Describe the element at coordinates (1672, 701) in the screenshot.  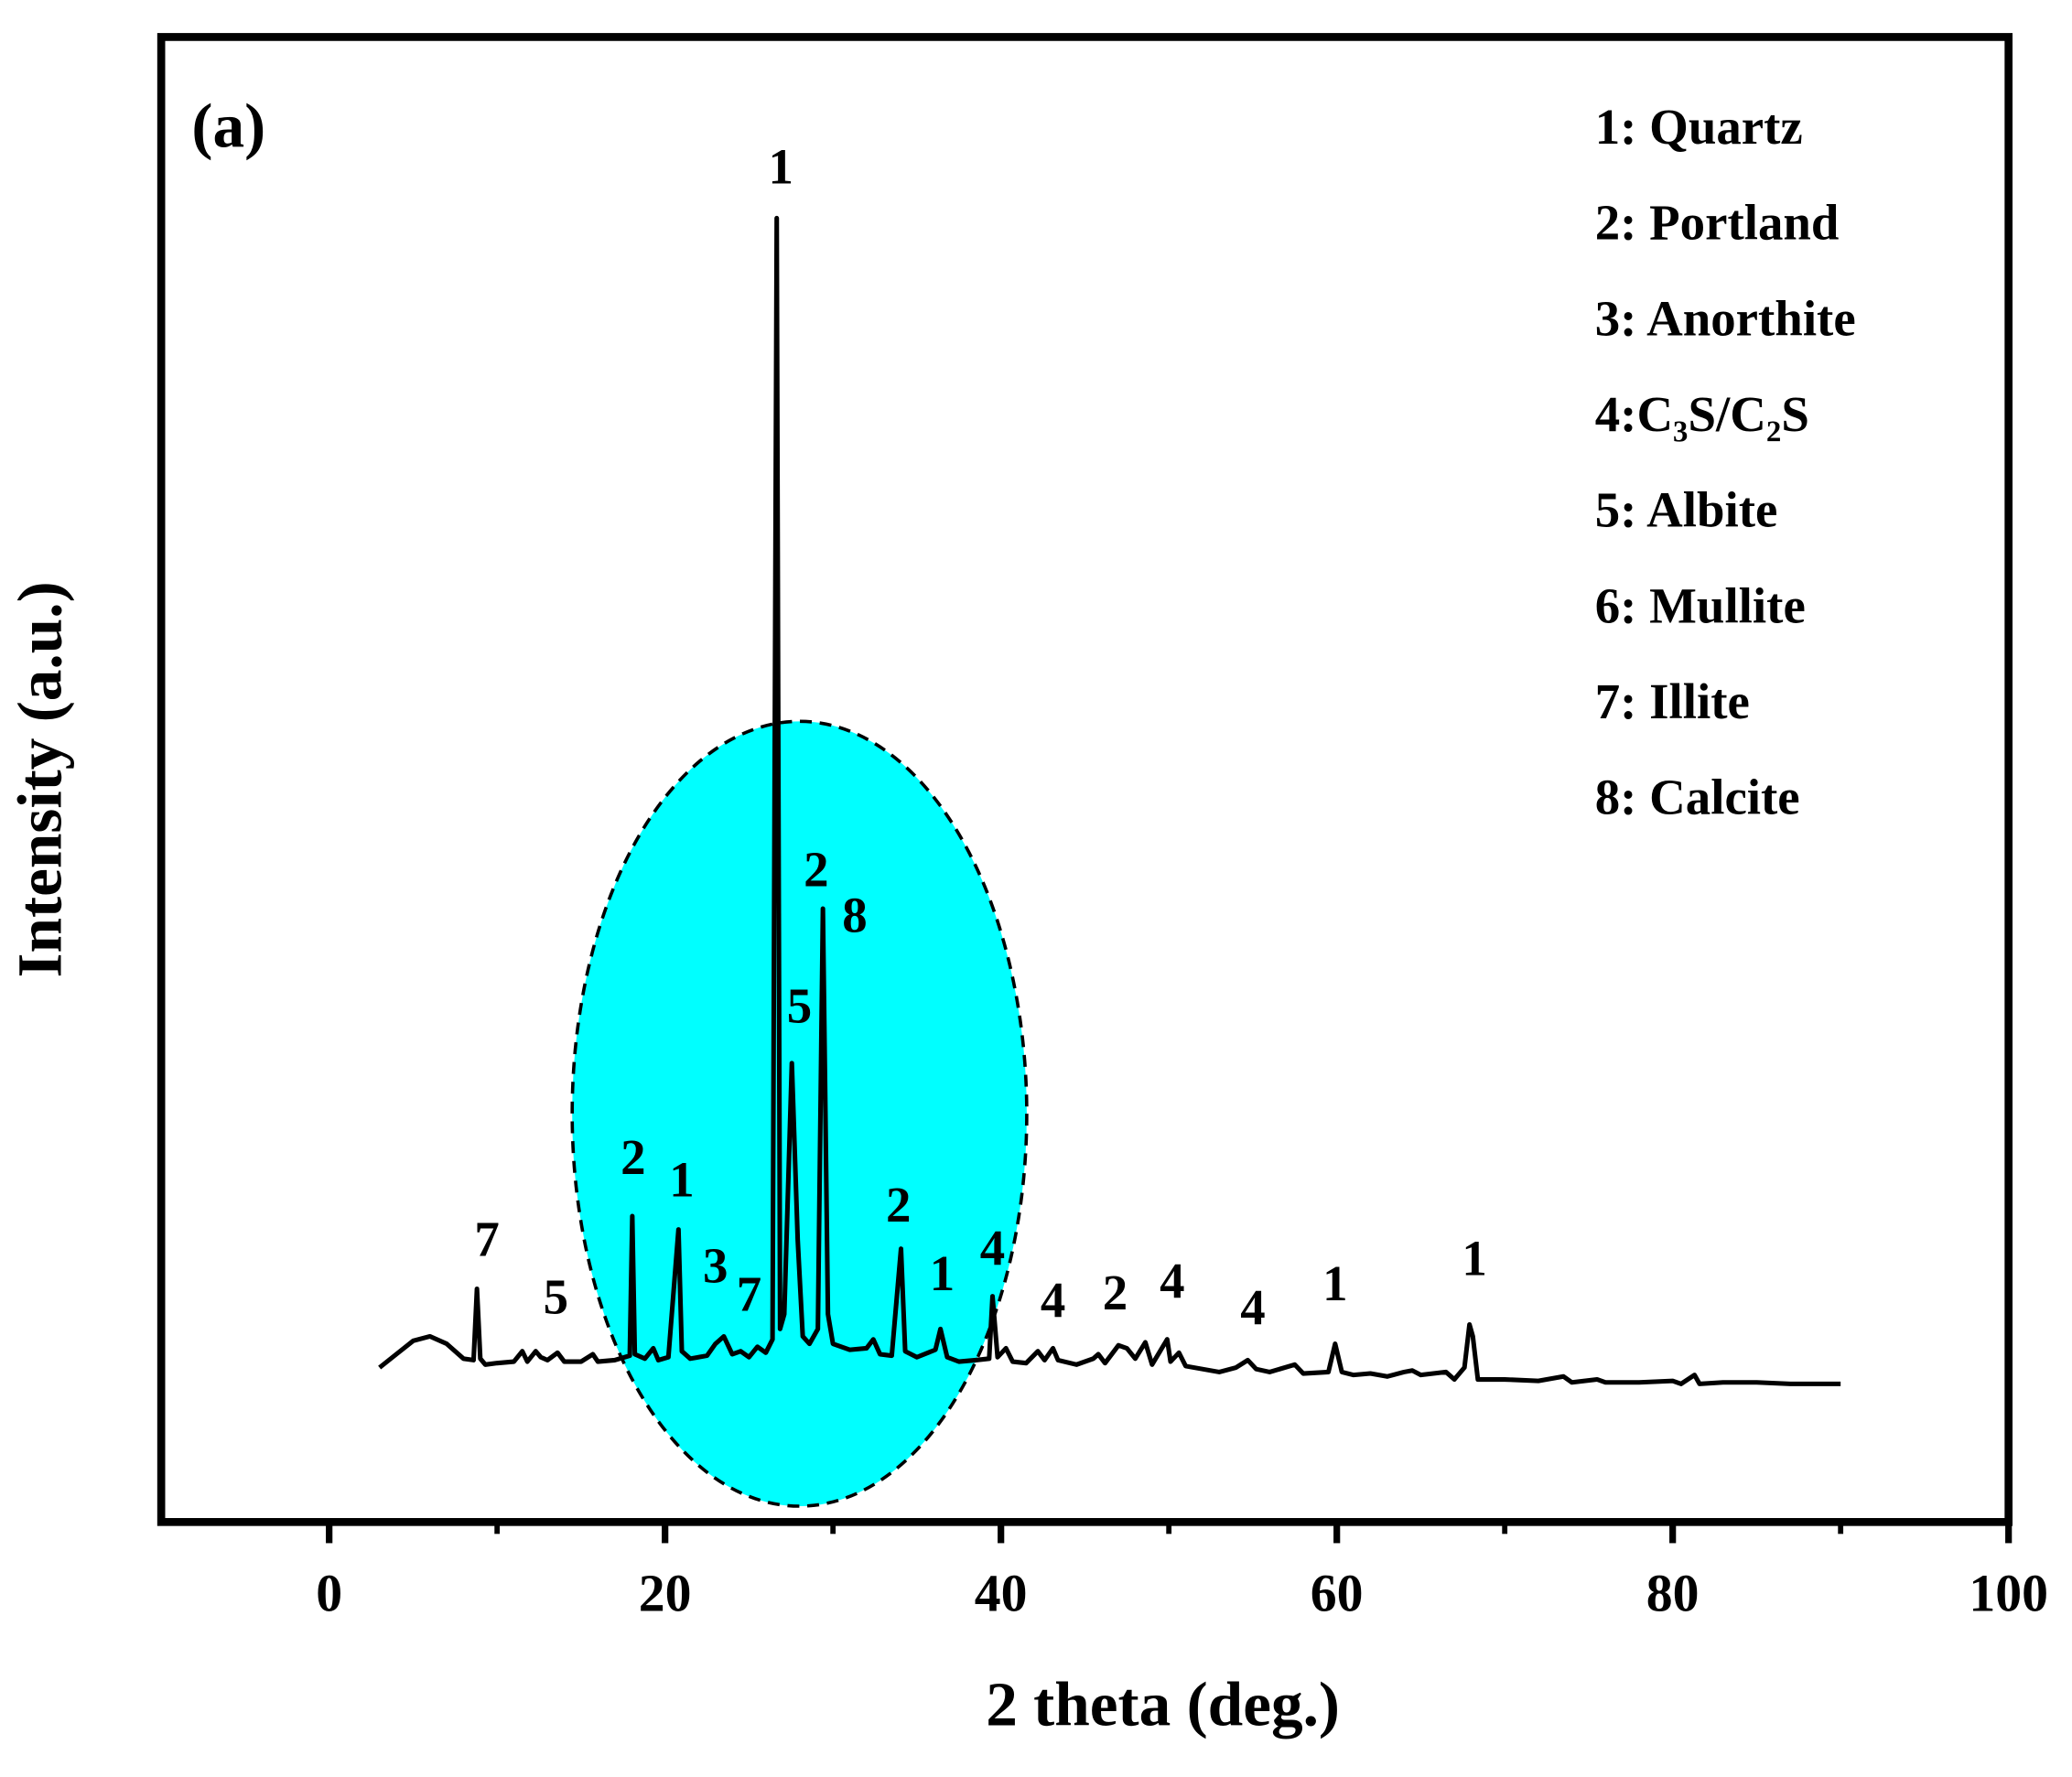
I see `phase-key-entry: 7: Illite` at that location.